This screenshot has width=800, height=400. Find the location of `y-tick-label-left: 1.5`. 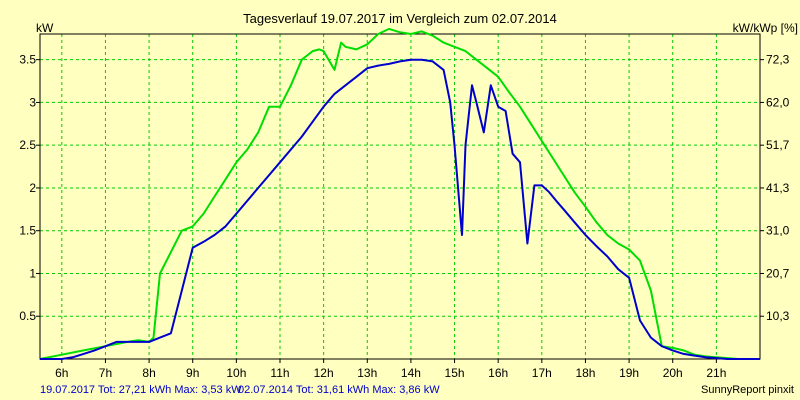

y-tick-label-left: 1.5 is located at coordinates (27, 231).